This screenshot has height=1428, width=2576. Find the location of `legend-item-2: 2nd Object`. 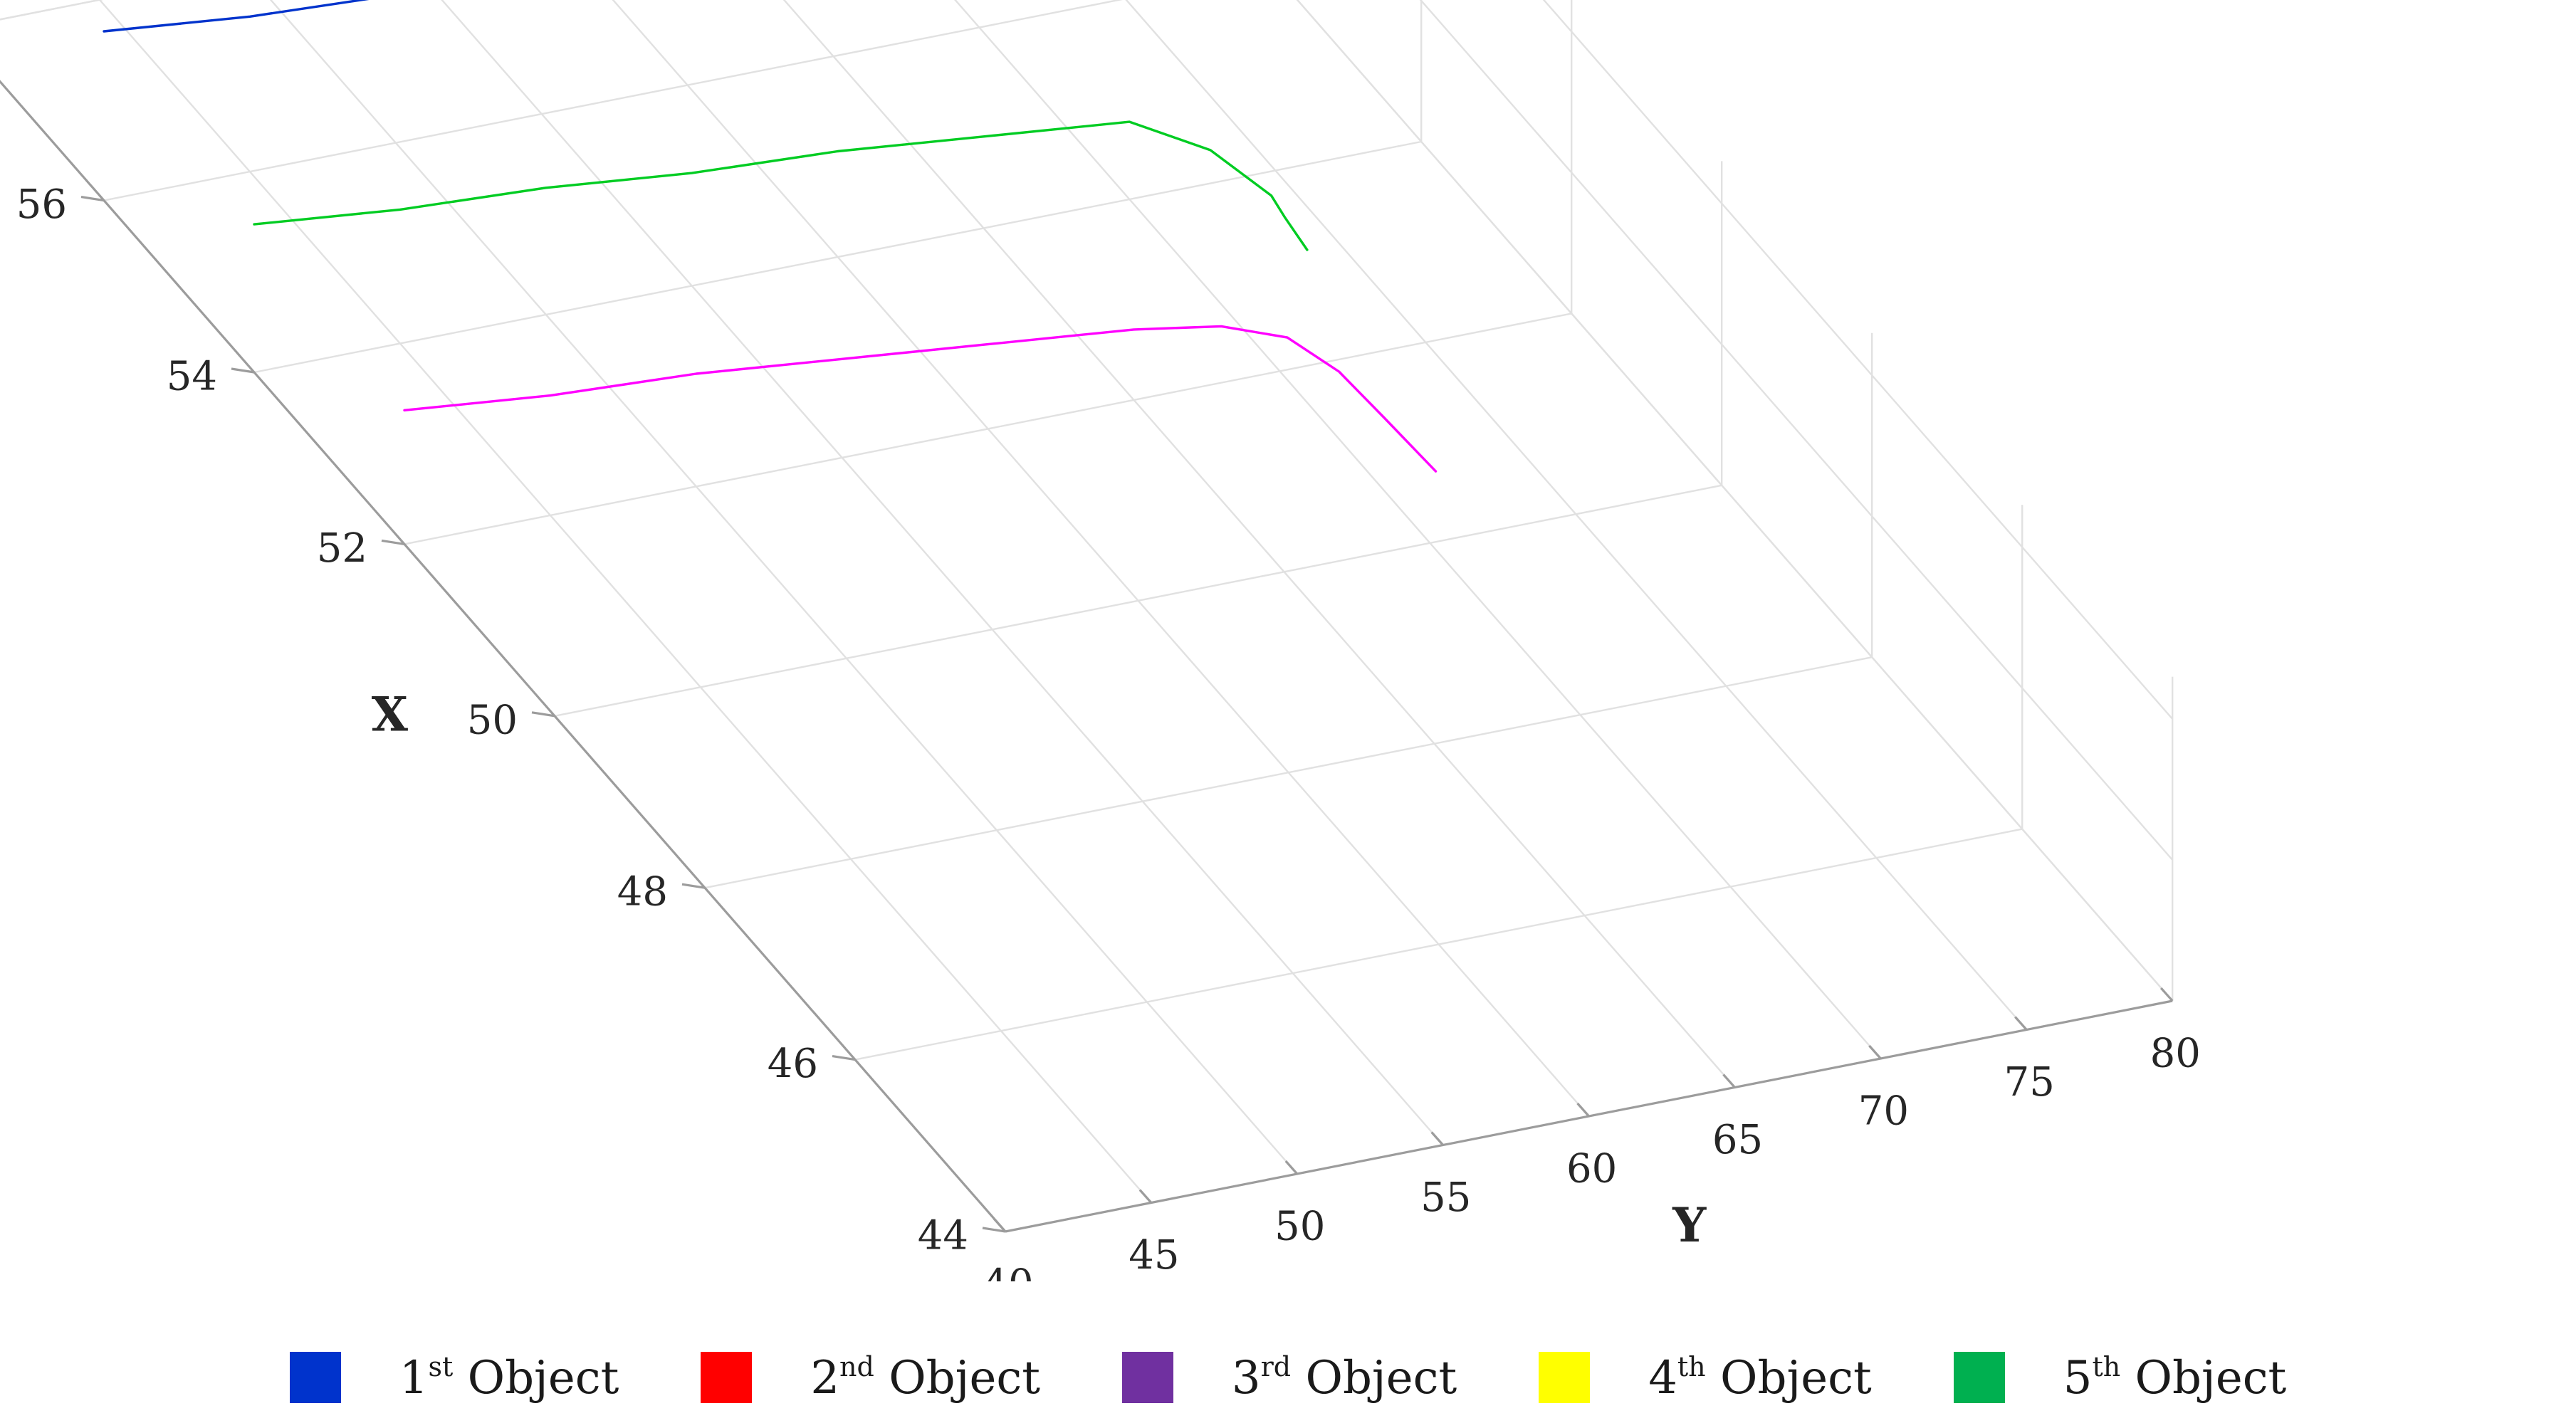

legend-item-2: 2nd Object is located at coordinates (870, 1378).